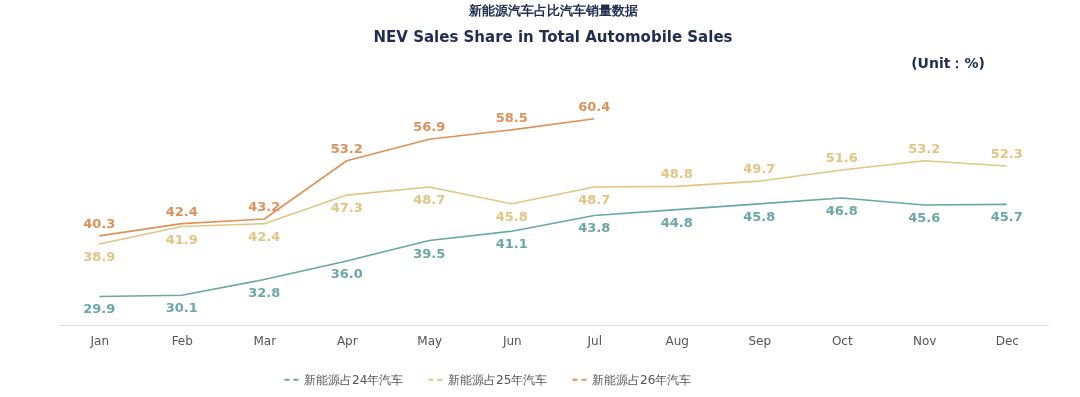 The width and height of the screenshot is (1080, 397). Describe the element at coordinates (498, 379) in the screenshot. I see `legend-label: 新能源占25年汽车` at that location.